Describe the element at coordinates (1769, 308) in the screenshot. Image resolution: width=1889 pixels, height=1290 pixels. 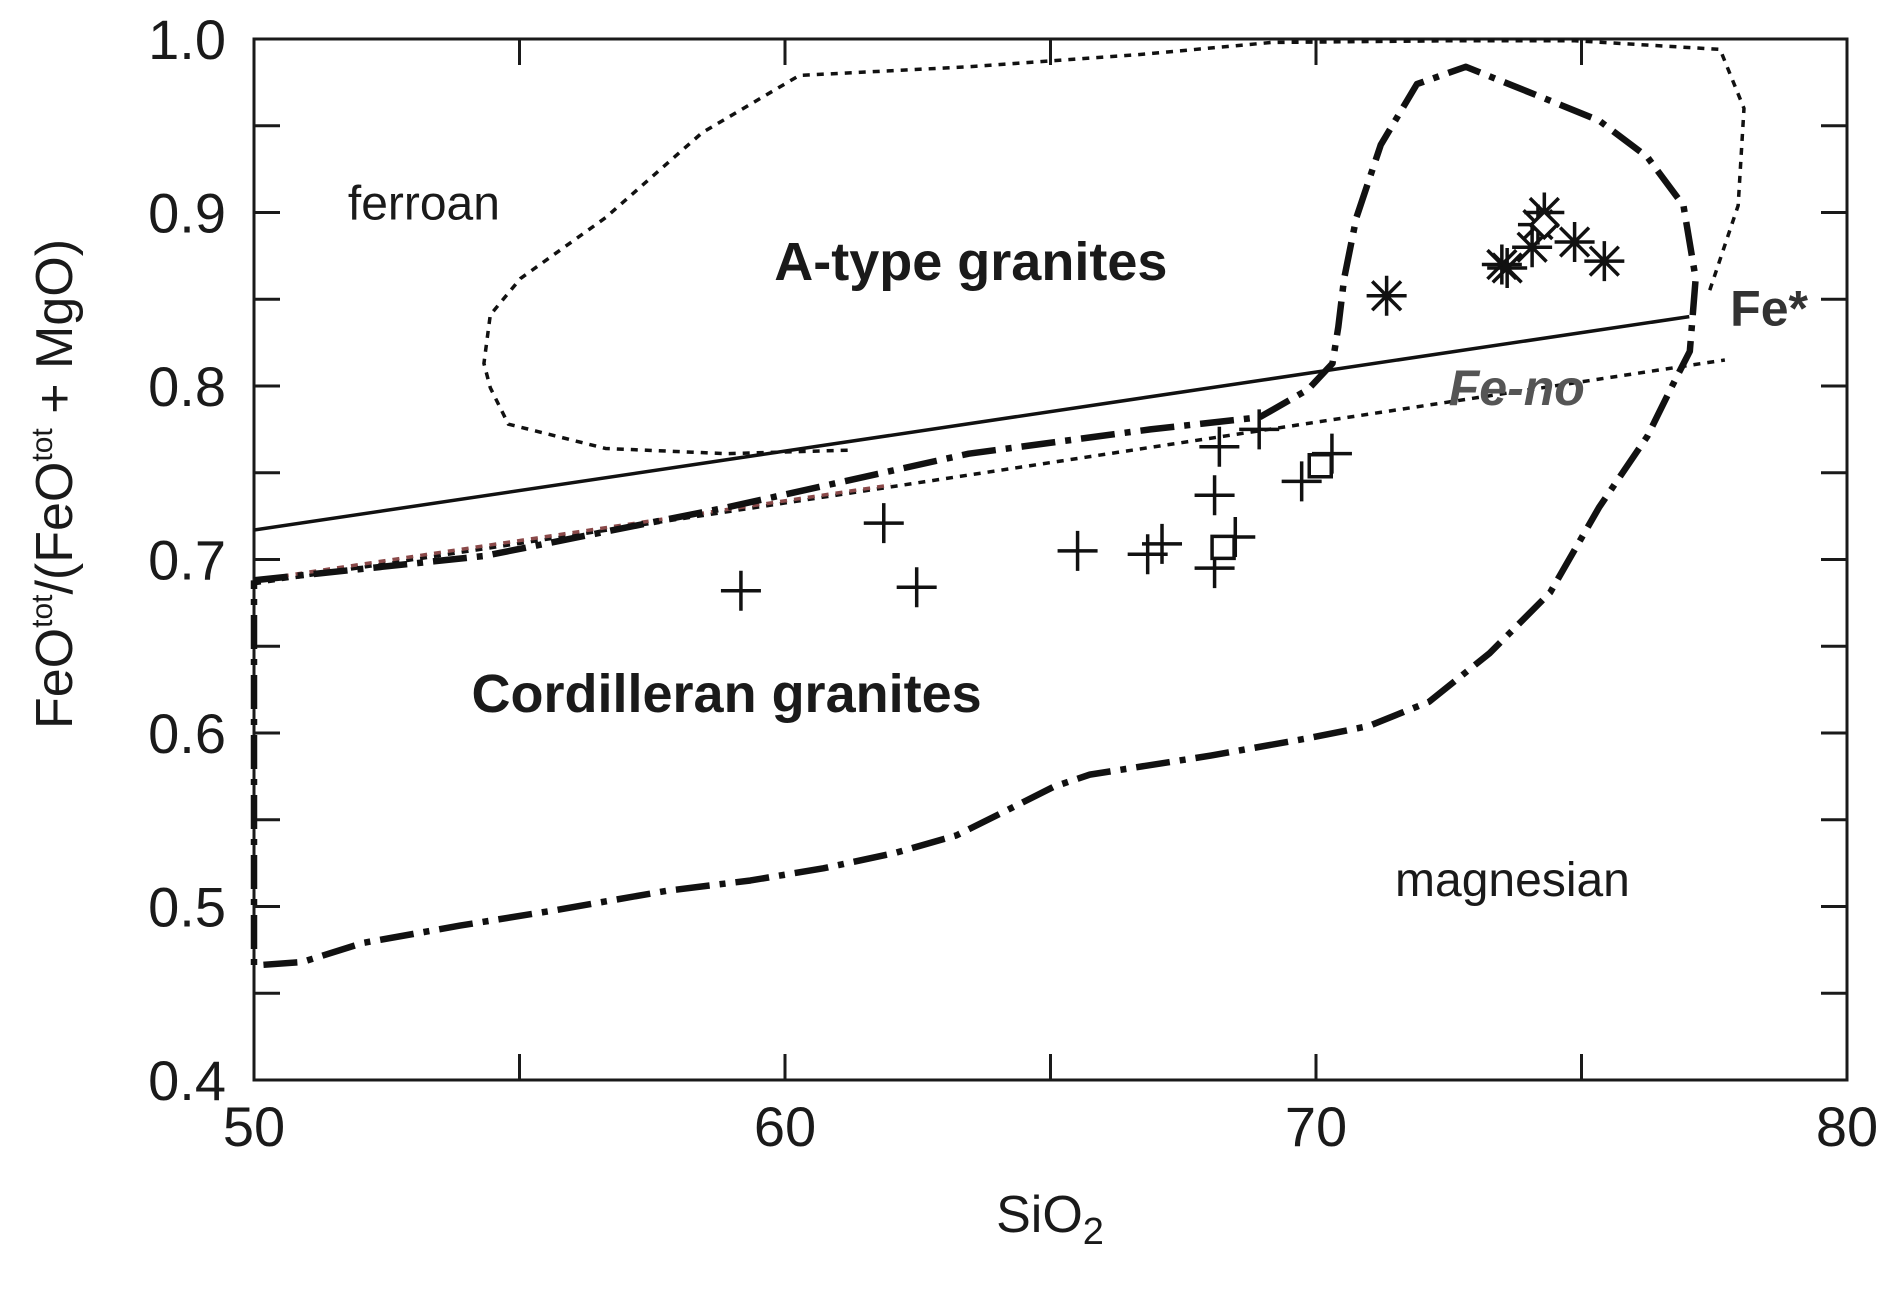
I see `annotation: Fe*` at that location.